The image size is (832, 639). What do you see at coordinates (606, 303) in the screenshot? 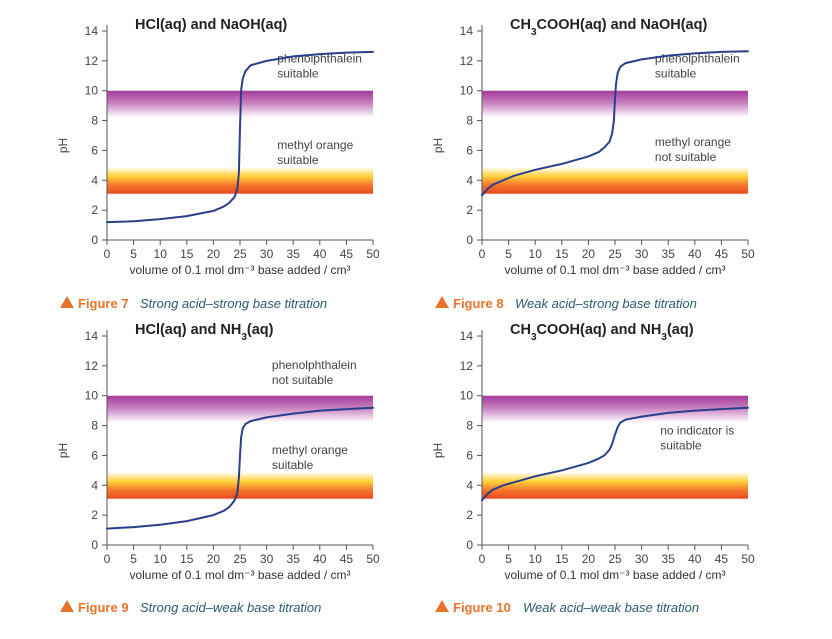
I see `figure-caption: Weak acid–strong base titration` at bounding box center [606, 303].